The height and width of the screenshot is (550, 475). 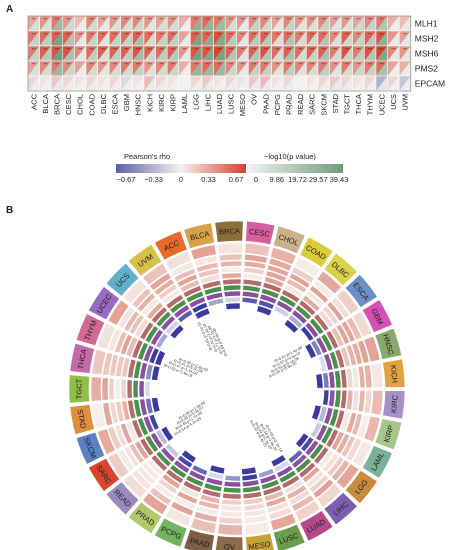 I want to click on heatmap-frame, so click(x=219, y=53).